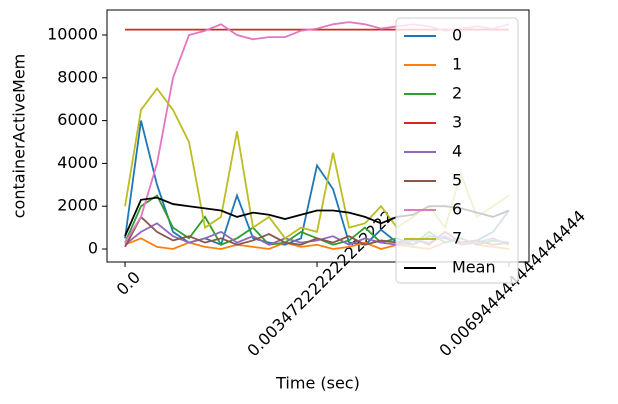 The image size is (618, 404). I want to click on x-tick-label: 0.003472222222222222, so click(320, 283).